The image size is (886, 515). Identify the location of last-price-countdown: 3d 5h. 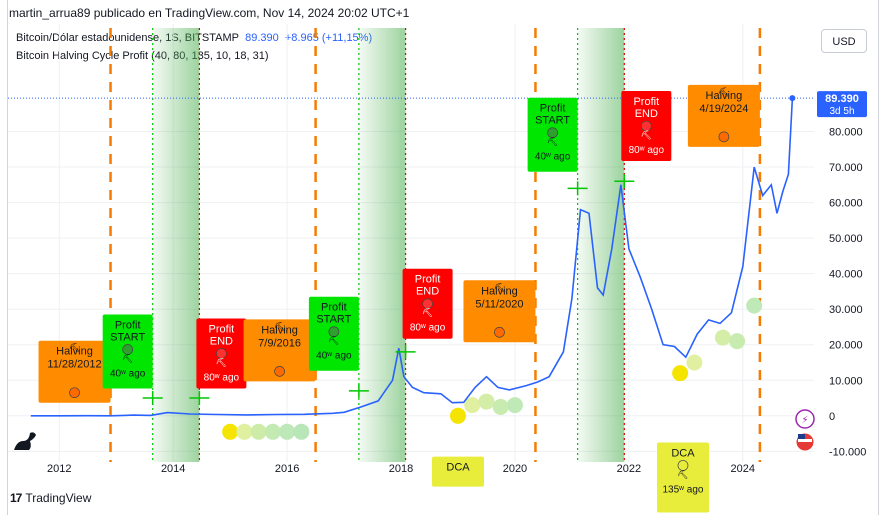
(841, 111).